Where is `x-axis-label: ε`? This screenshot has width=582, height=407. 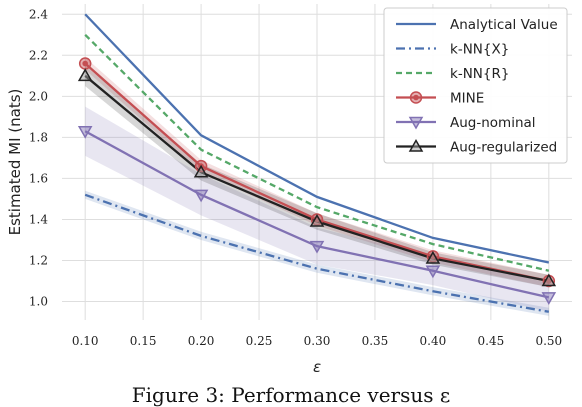
x-axis-label: ε is located at coordinates (317, 367).